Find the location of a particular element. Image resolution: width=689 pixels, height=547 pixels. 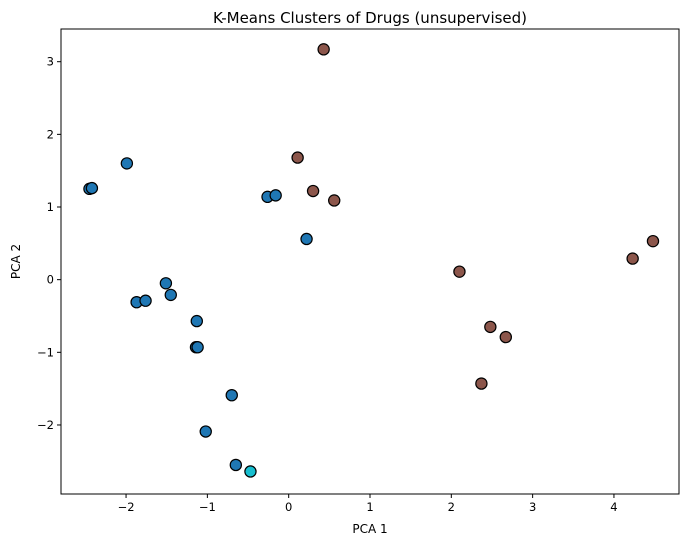

x-tick-label: −1 is located at coordinates (207, 507).